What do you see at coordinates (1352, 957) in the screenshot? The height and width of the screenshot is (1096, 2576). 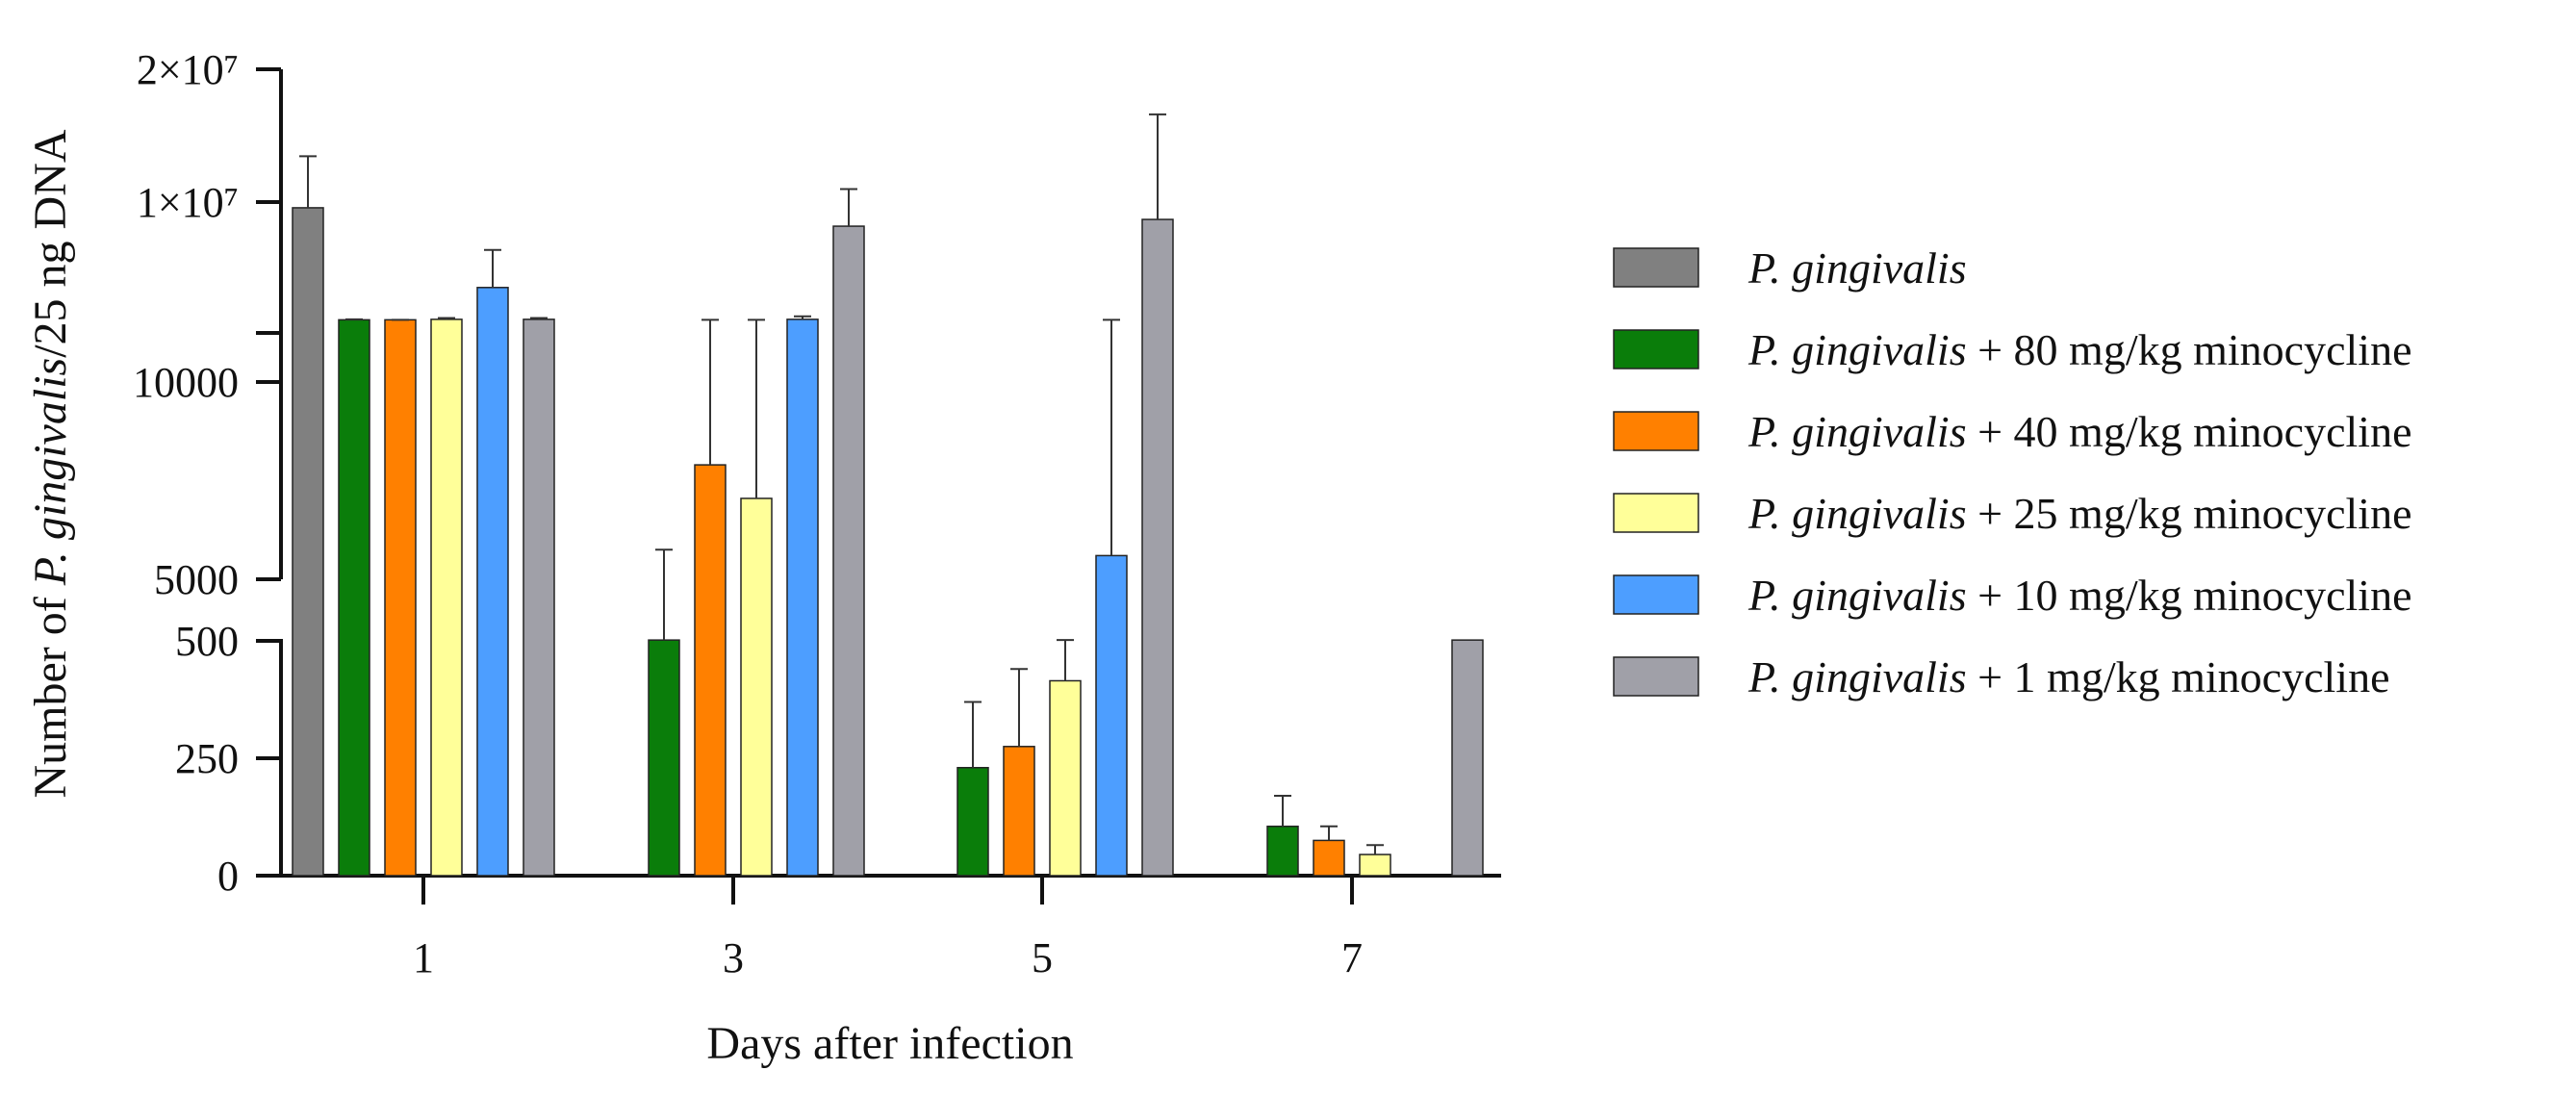 I see `x-tick-label: 7` at bounding box center [1352, 957].